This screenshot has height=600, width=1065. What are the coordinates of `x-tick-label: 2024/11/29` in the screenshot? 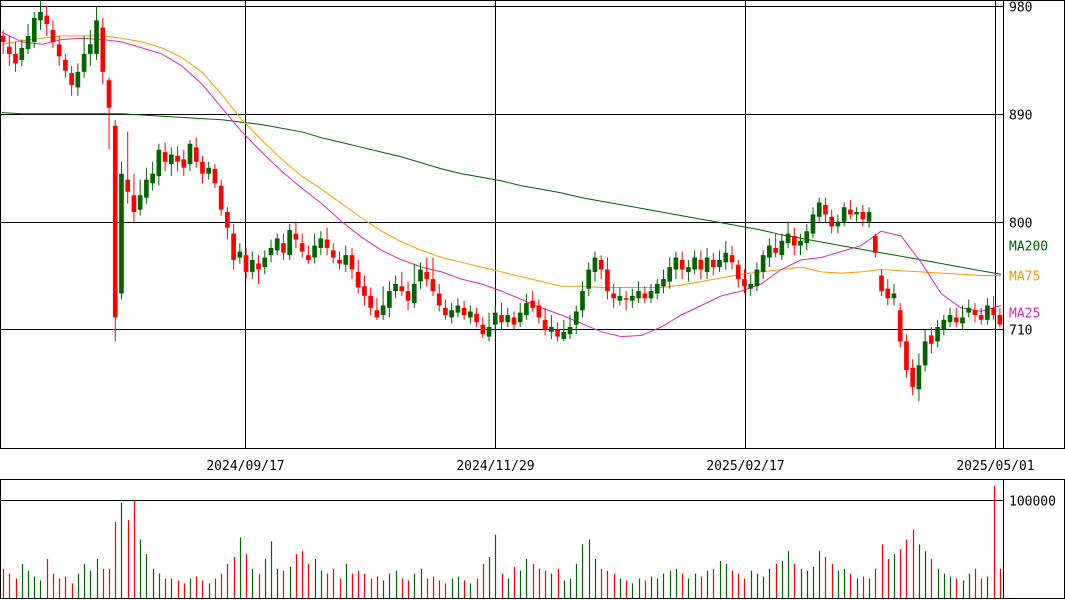 It's located at (495, 466).